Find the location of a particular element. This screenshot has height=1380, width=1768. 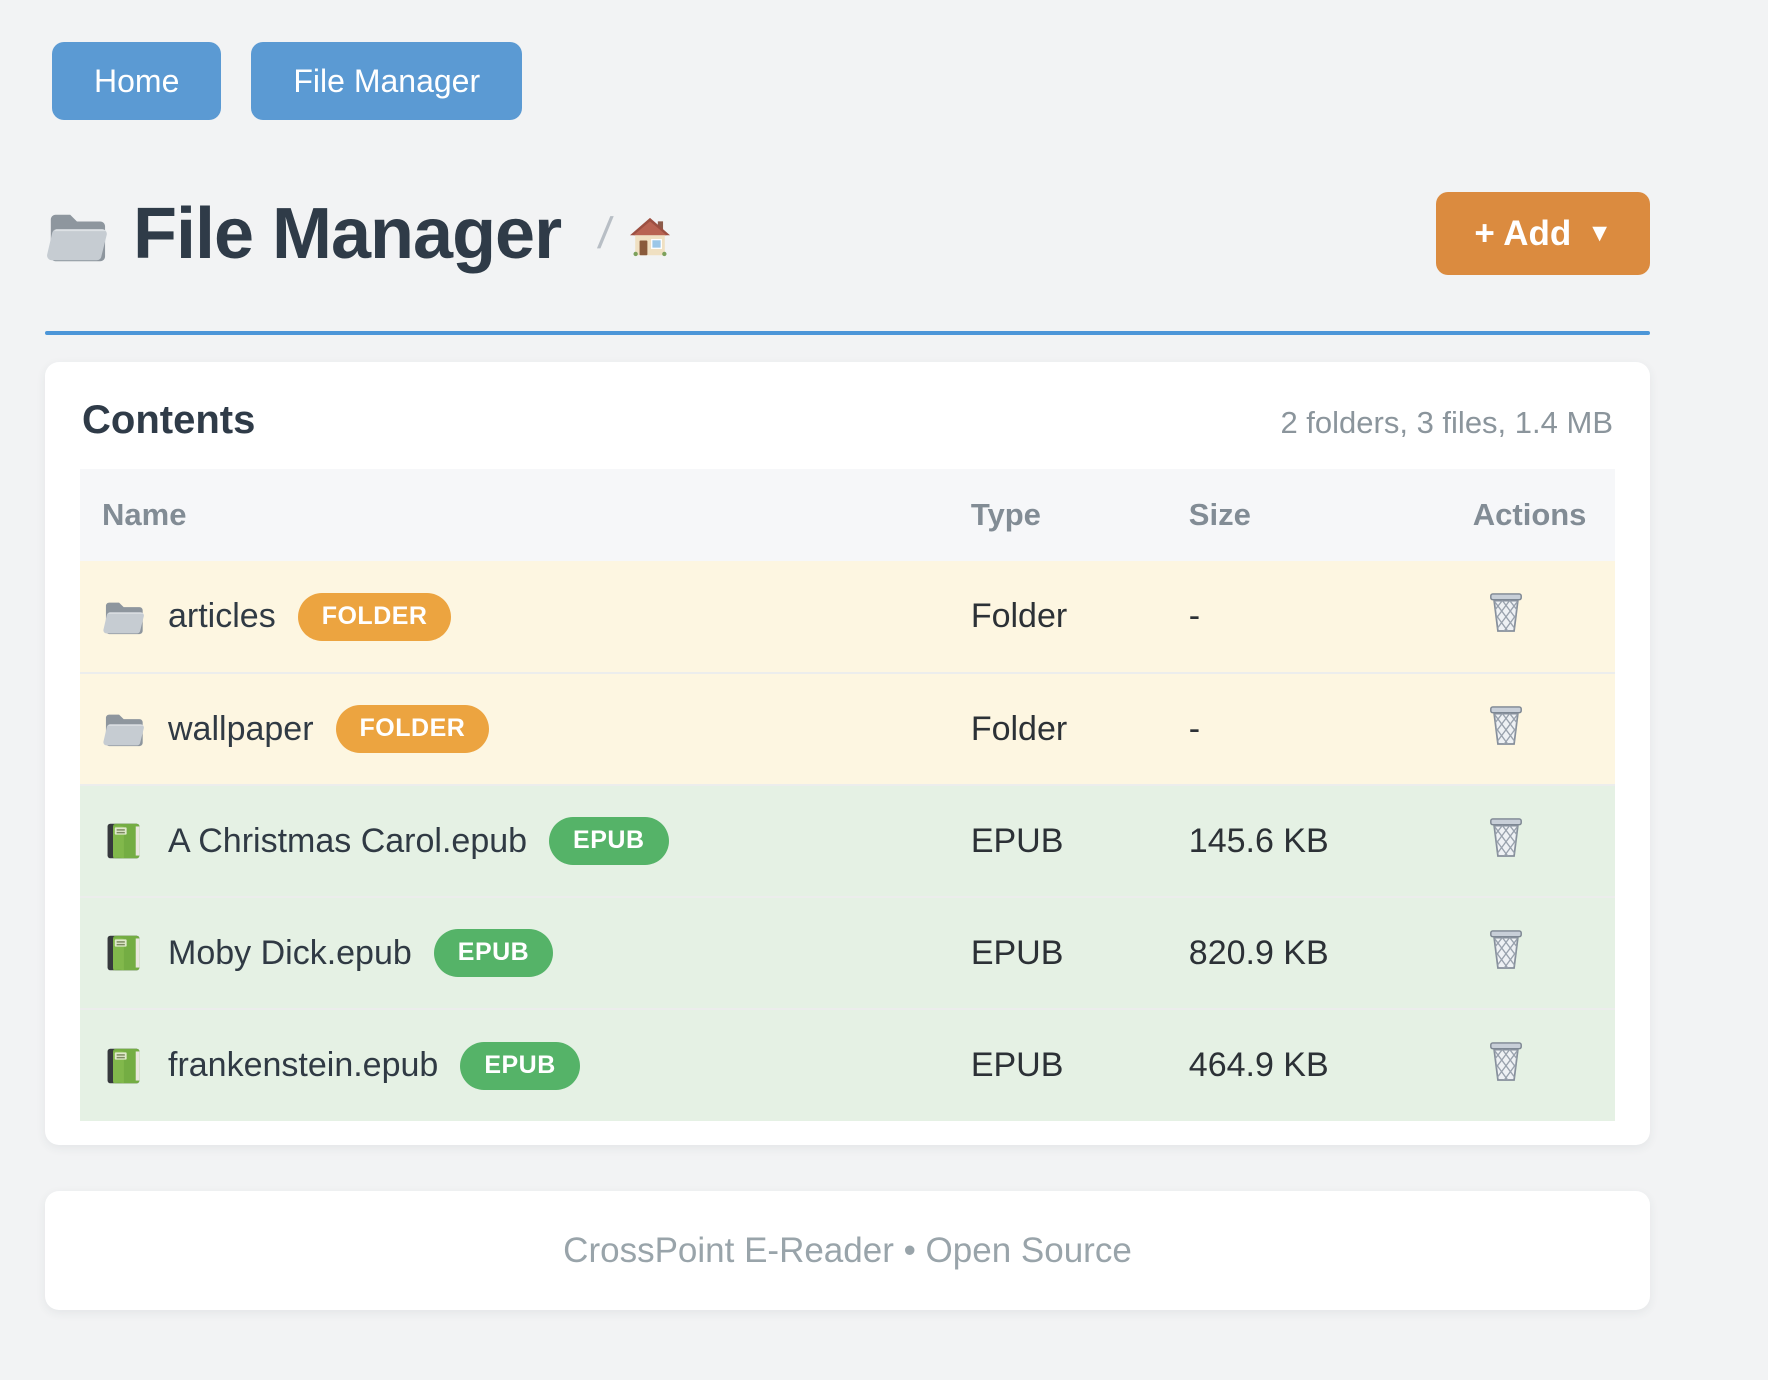

file-name: frankenstein.epub is located at coordinates (303, 1065).